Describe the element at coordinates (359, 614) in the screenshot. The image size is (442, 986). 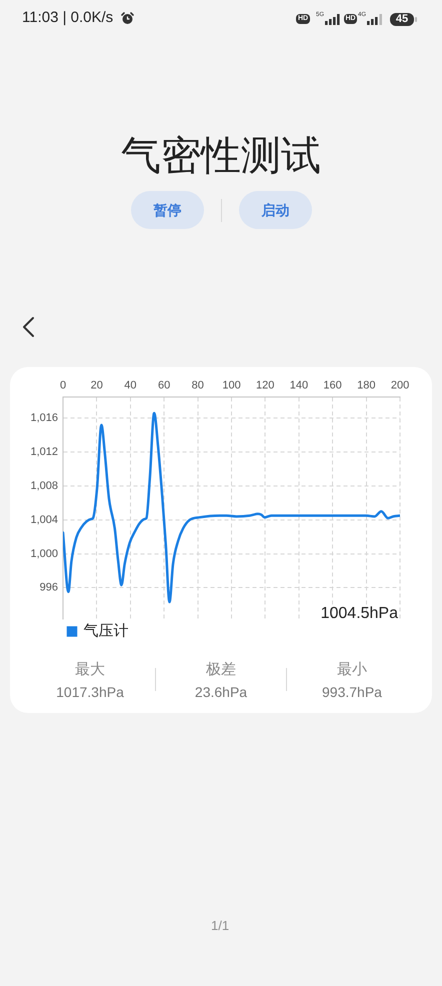
I see `annotation: 1004.5hPa` at that location.